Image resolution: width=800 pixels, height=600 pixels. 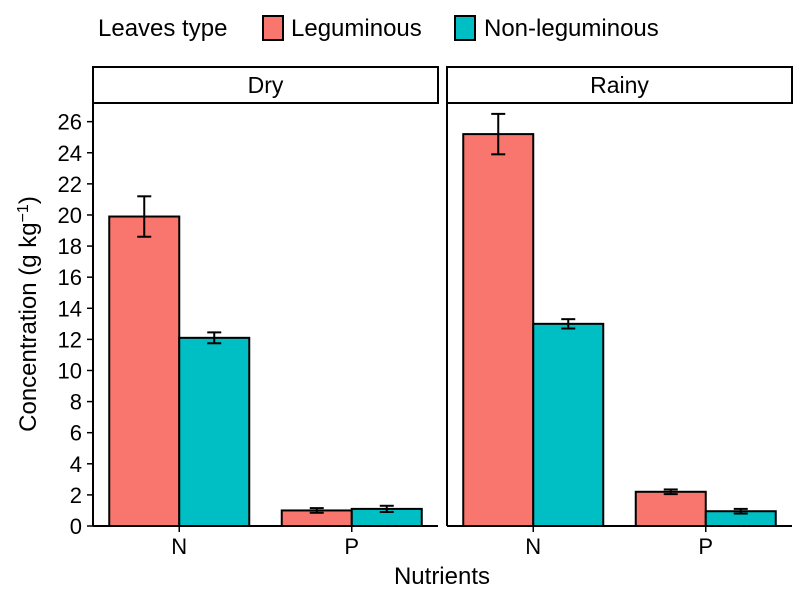 I want to click on y-tick-label: 18, so click(x=70, y=246).